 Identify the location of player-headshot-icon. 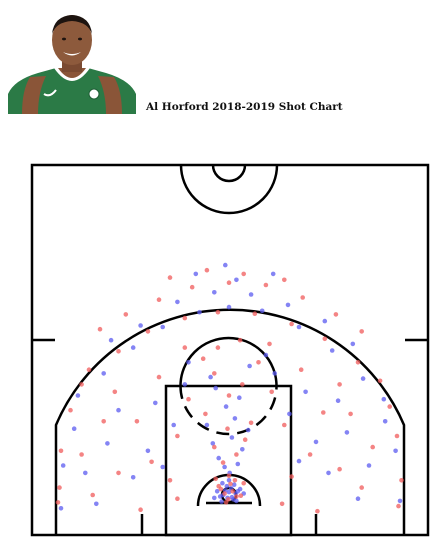
(72, 62).